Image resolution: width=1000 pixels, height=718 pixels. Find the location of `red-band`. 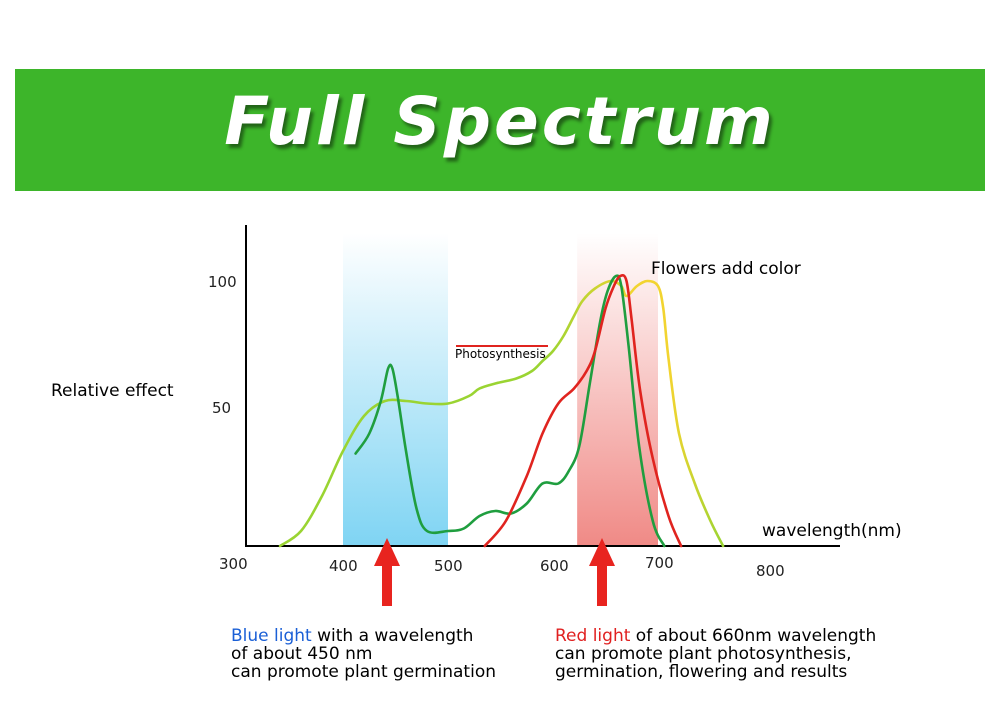

red-band is located at coordinates (617, 389).